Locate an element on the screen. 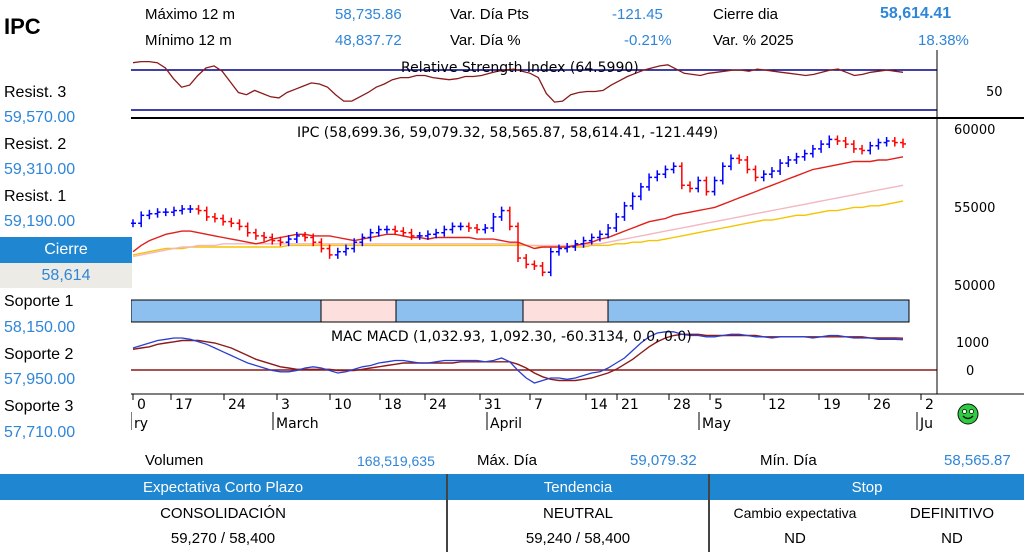  macd-line is located at coordinates (518, 357).